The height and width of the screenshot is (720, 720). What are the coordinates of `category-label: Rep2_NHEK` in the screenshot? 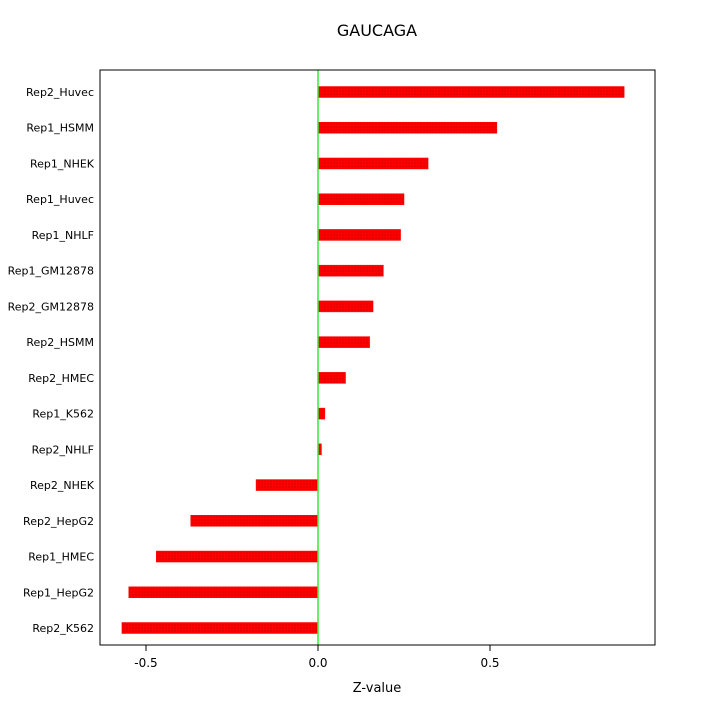 It's located at (62, 485).